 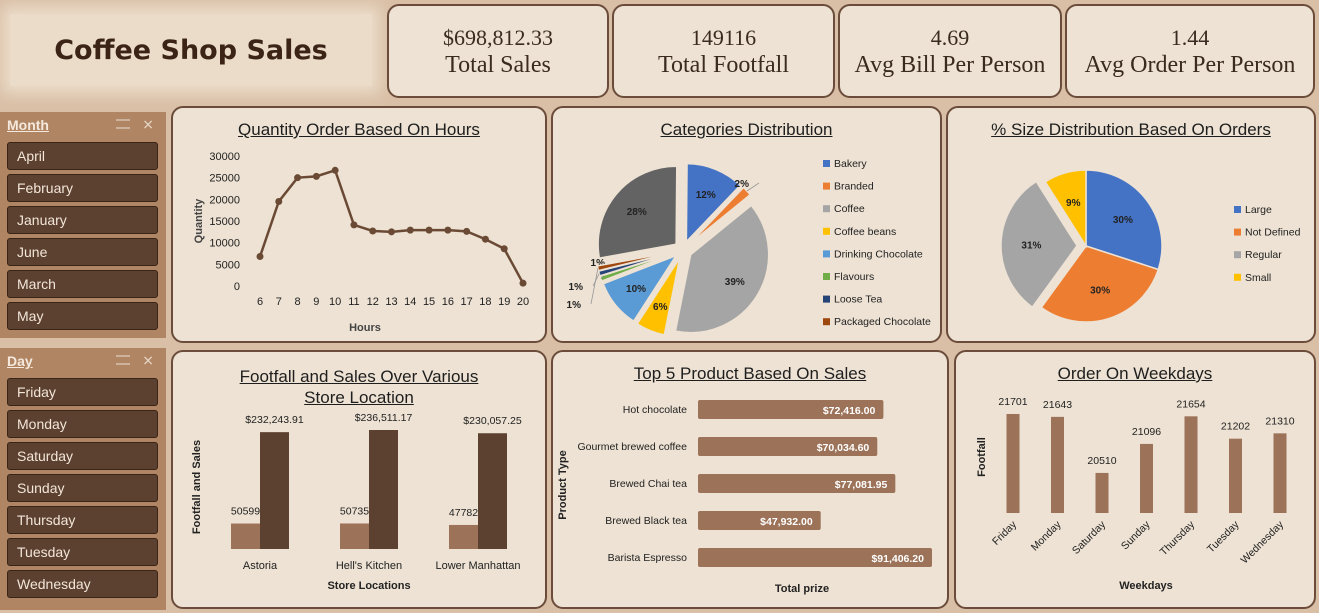 I want to click on x-tick-label: Hell's Kitchen, so click(x=369, y=566).